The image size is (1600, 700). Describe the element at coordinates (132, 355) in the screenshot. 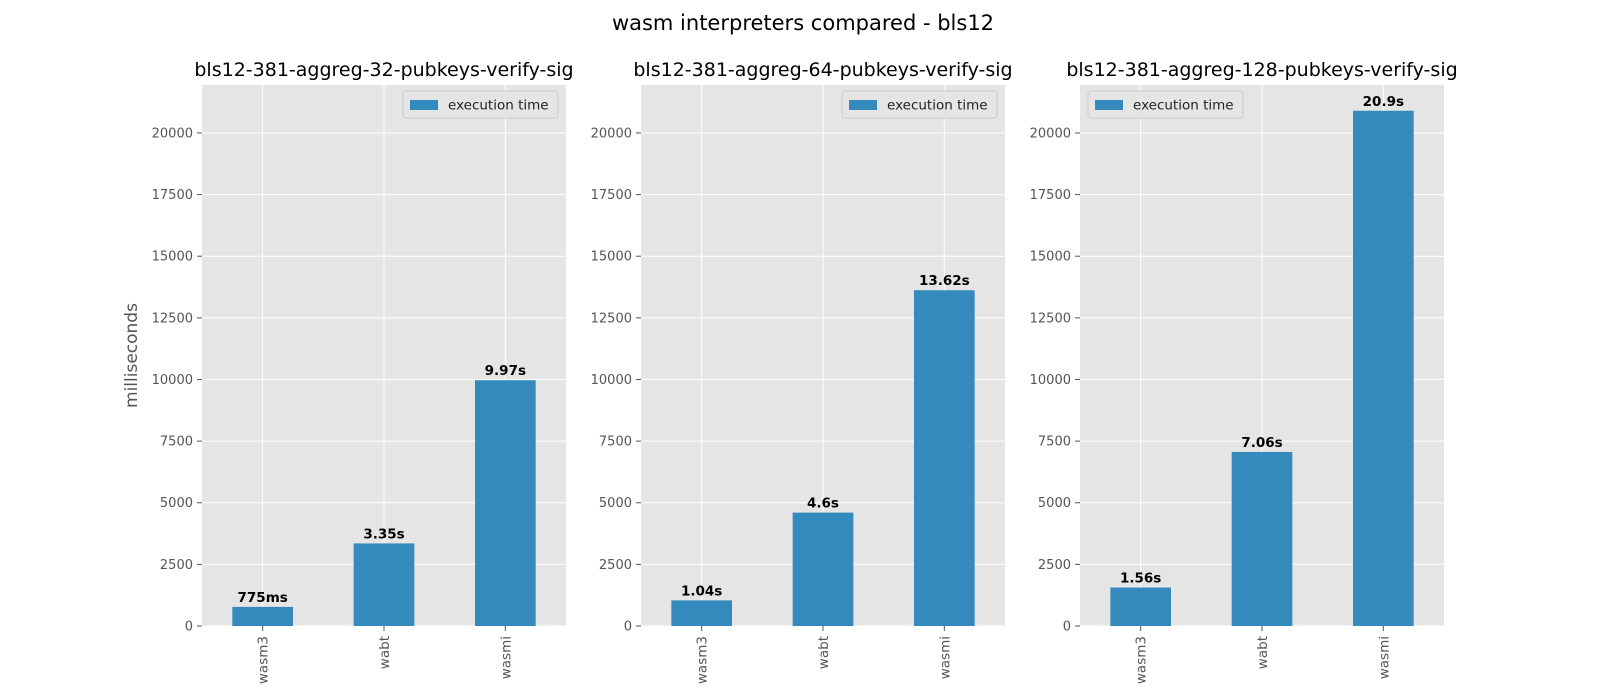

I see `y-axis-label: milliseconds` at that location.